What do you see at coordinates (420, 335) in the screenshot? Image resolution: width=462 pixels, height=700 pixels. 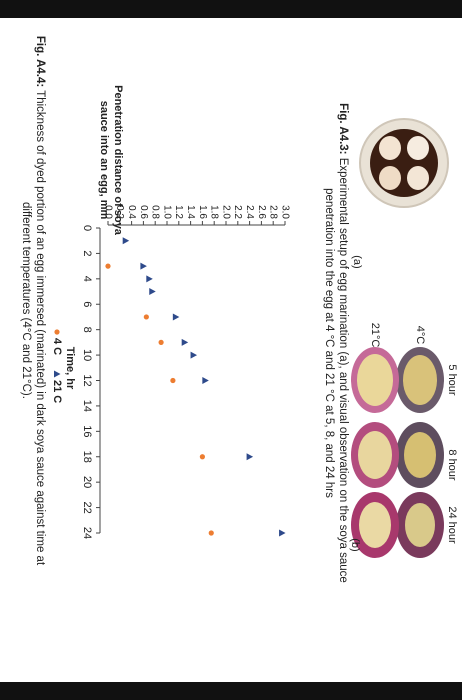 I see `row-label: 4°C` at bounding box center [420, 335].